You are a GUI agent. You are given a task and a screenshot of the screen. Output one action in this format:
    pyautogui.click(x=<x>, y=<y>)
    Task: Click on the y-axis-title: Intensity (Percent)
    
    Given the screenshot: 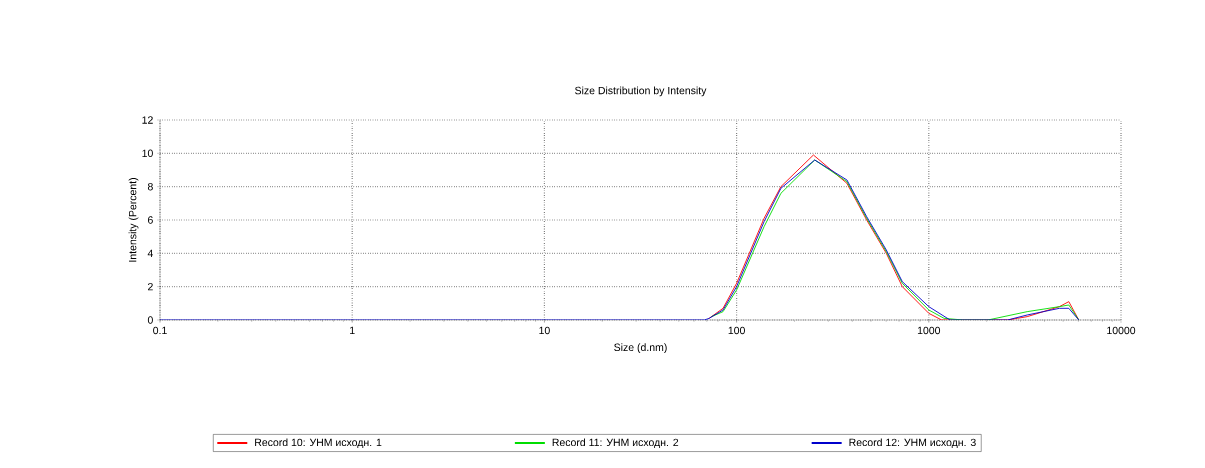 What is the action you would take?
    pyautogui.click(x=133, y=220)
    